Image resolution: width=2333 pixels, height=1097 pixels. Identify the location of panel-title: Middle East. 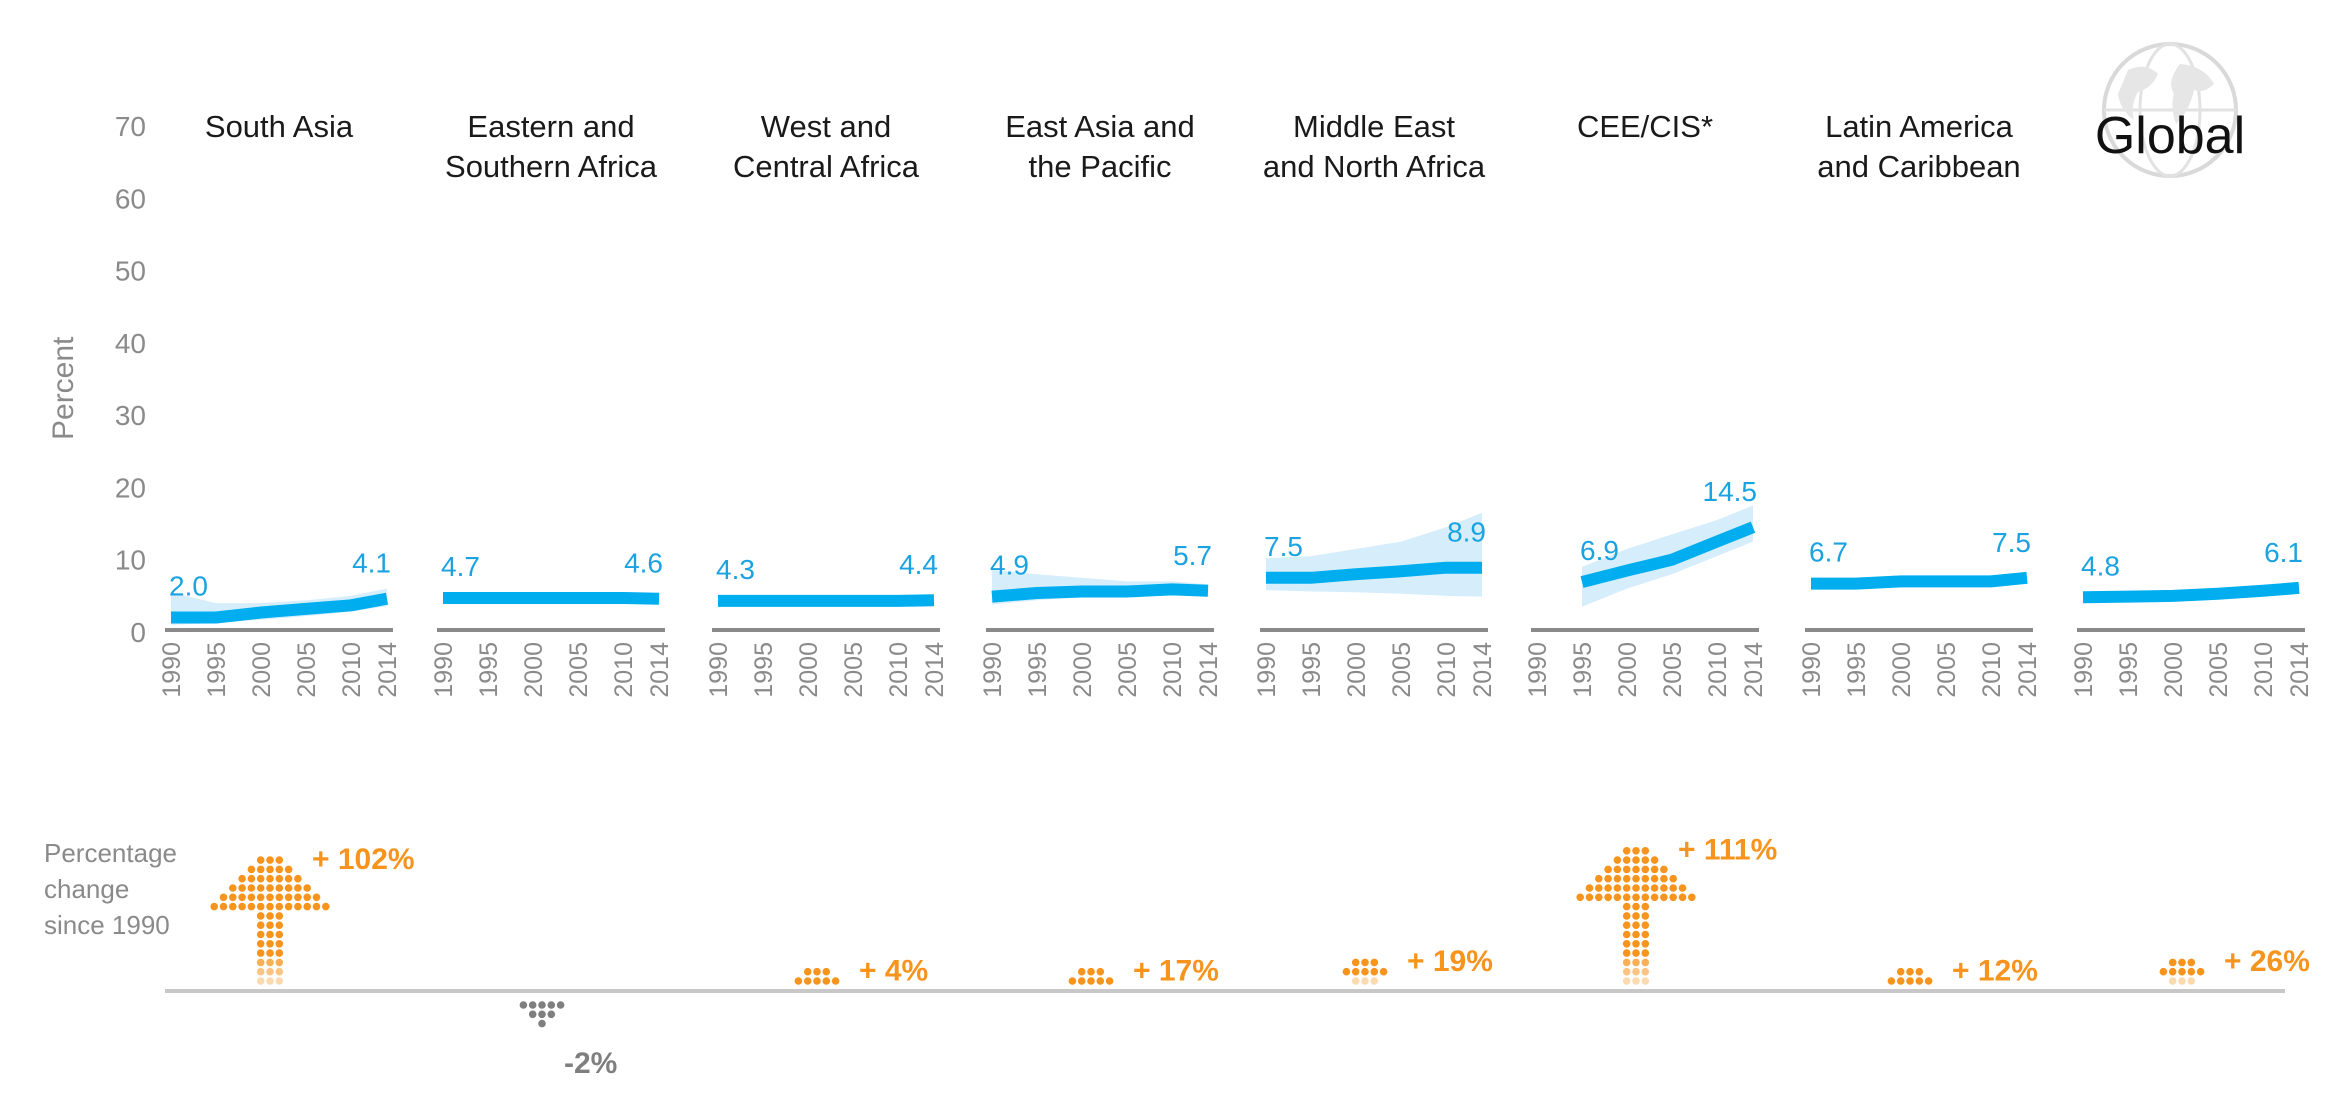
(1374, 126).